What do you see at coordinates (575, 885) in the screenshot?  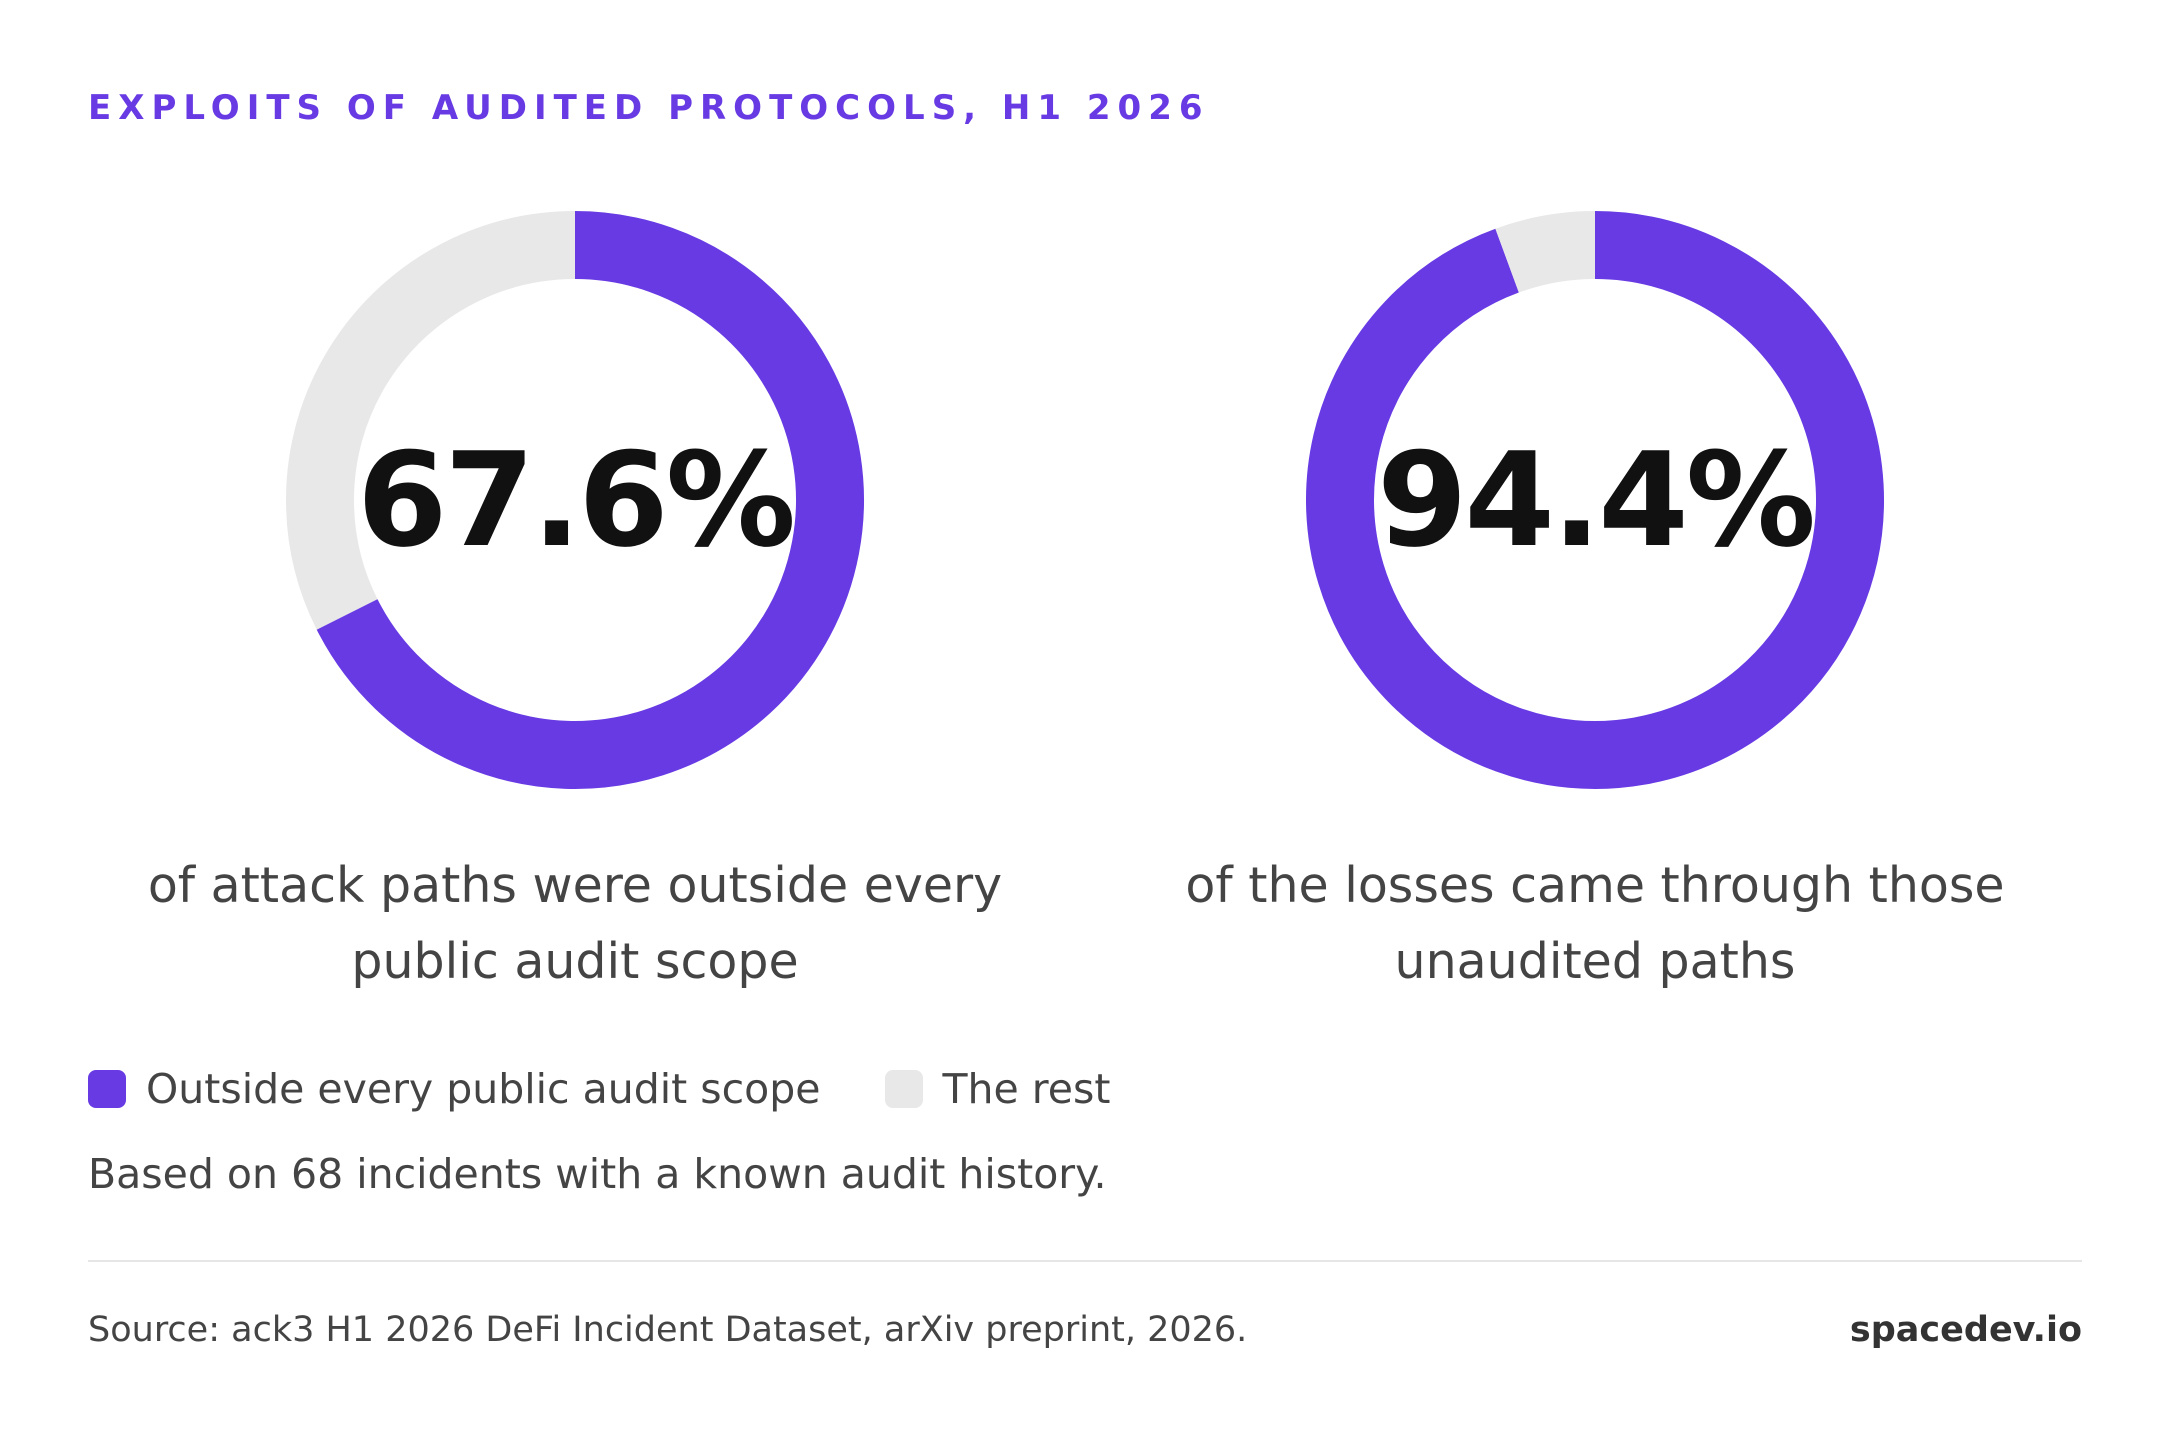 I see `donut-caption-line: of attack paths were outside every` at bounding box center [575, 885].